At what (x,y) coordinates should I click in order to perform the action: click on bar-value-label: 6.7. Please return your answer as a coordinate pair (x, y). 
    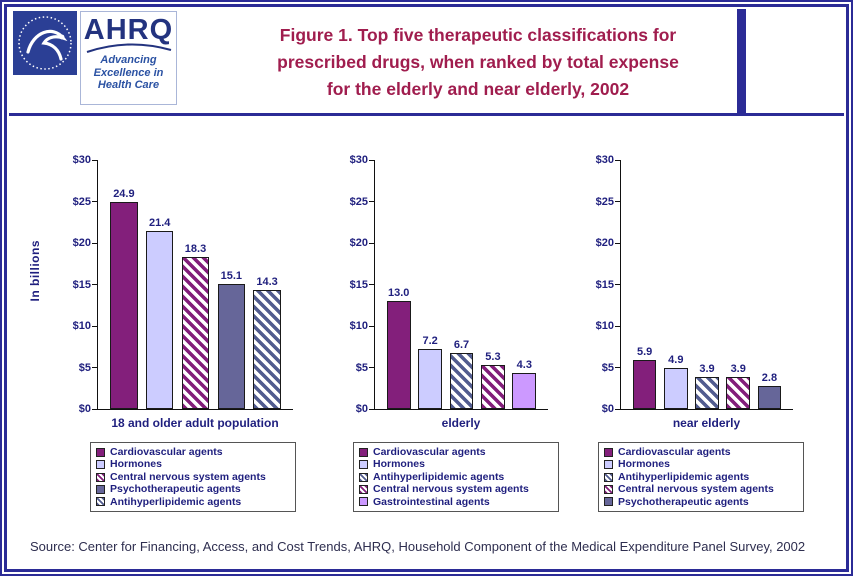
    Looking at the image, I should click on (461, 345).